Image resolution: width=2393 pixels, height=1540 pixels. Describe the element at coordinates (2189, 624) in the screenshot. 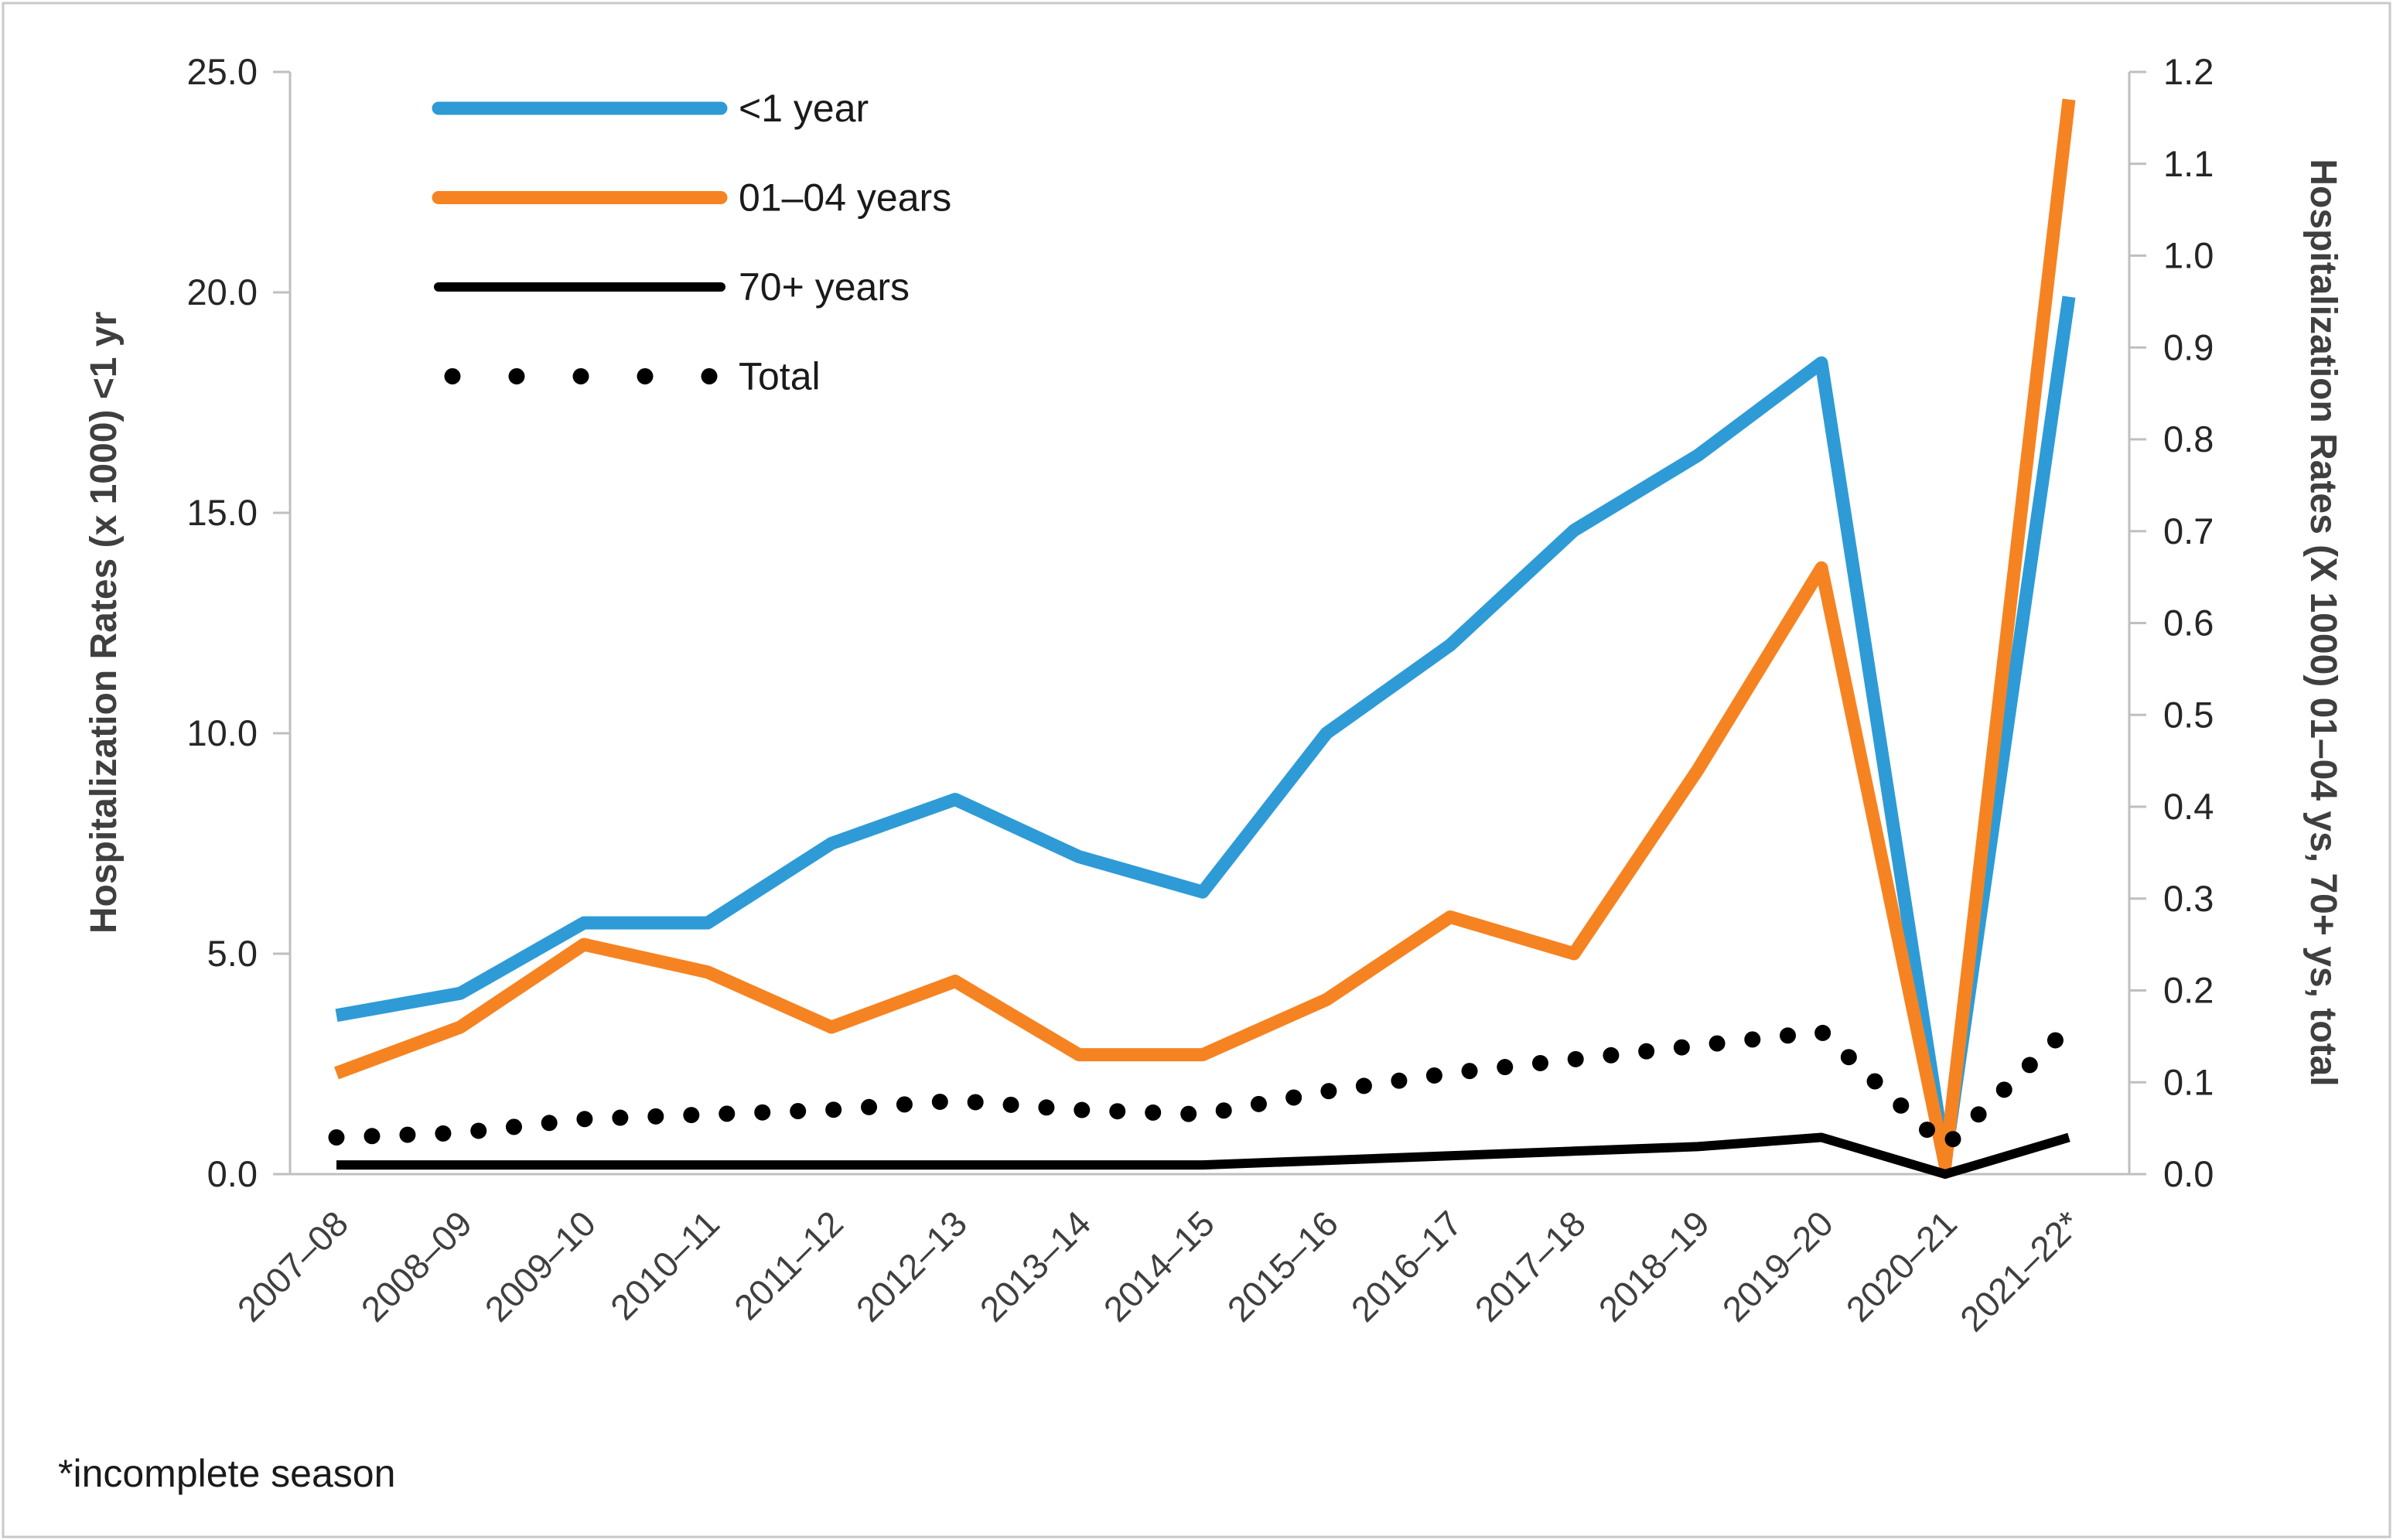

I see `right-tick-label: 0.6` at that location.